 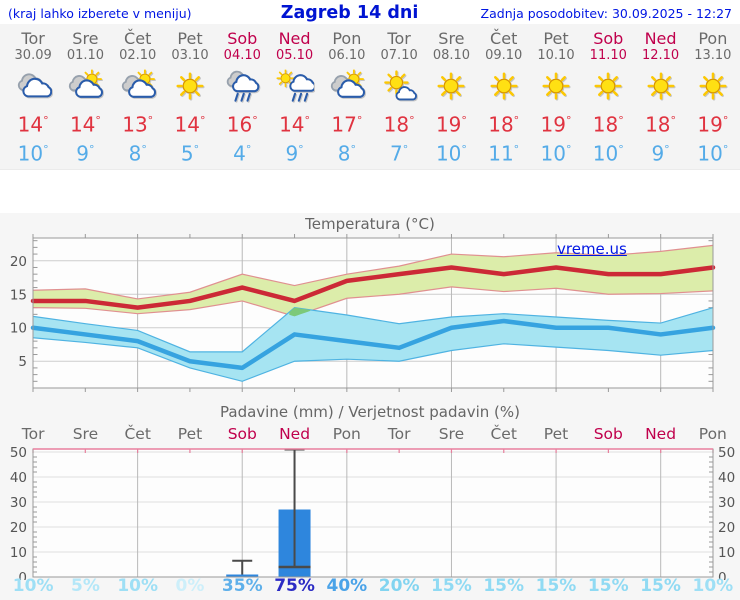 I want to click on forecast-day-column: Sob 11.10 18° 10°, so click(x=608, y=96).